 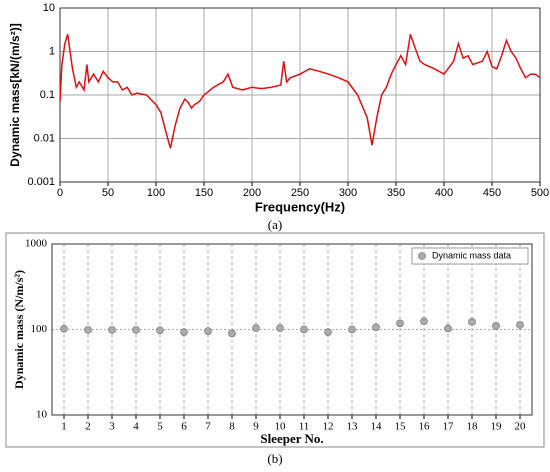 What do you see at coordinates (425, 427) in the screenshot?
I see `x-tick-label: 16` at bounding box center [425, 427].